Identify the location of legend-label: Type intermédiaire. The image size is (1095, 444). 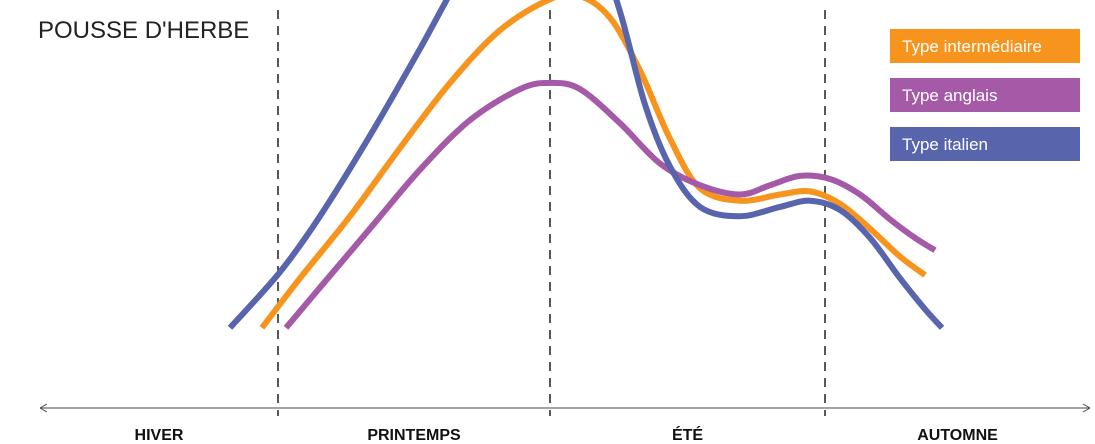
(972, 46).